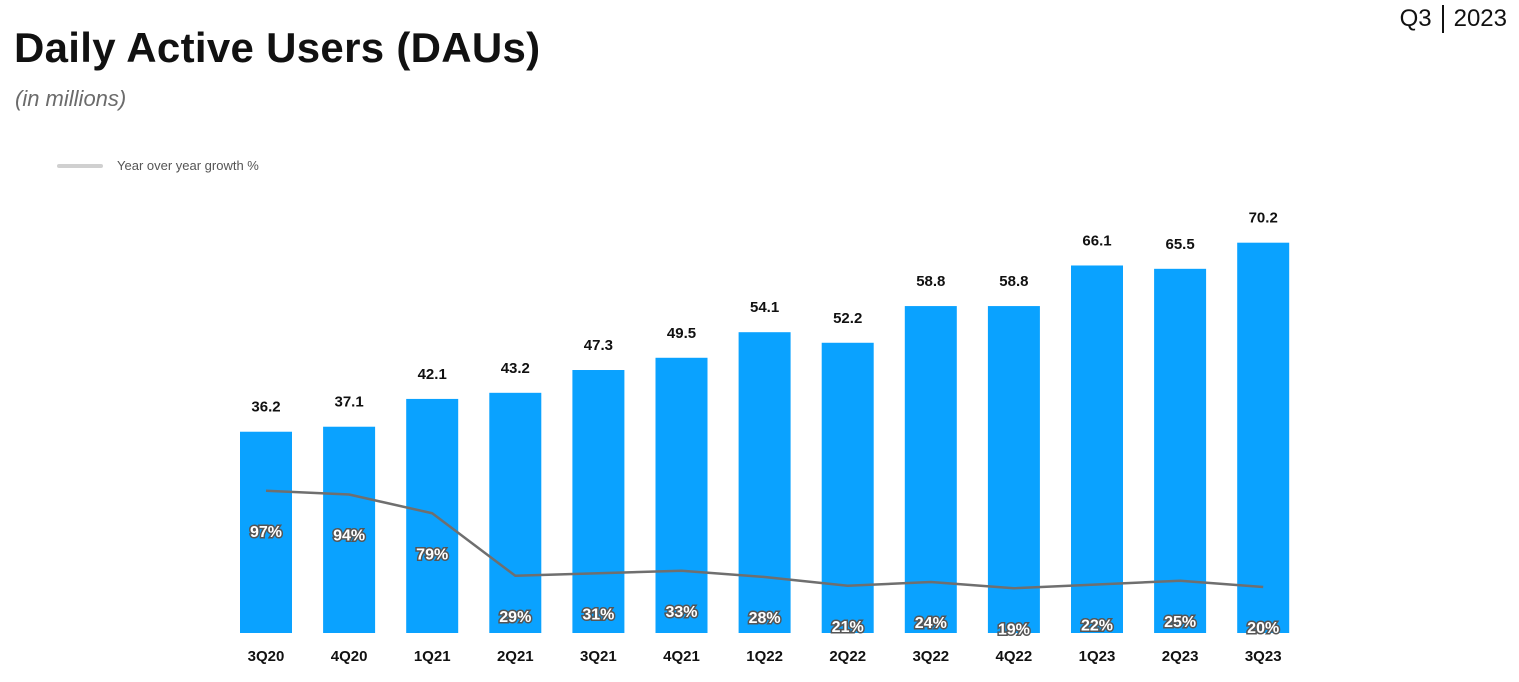  What do you see at coordinates (71, 98) in the screenshot?
I see `chart-subtitle: (in millions)` at bounding box center [71, 98].